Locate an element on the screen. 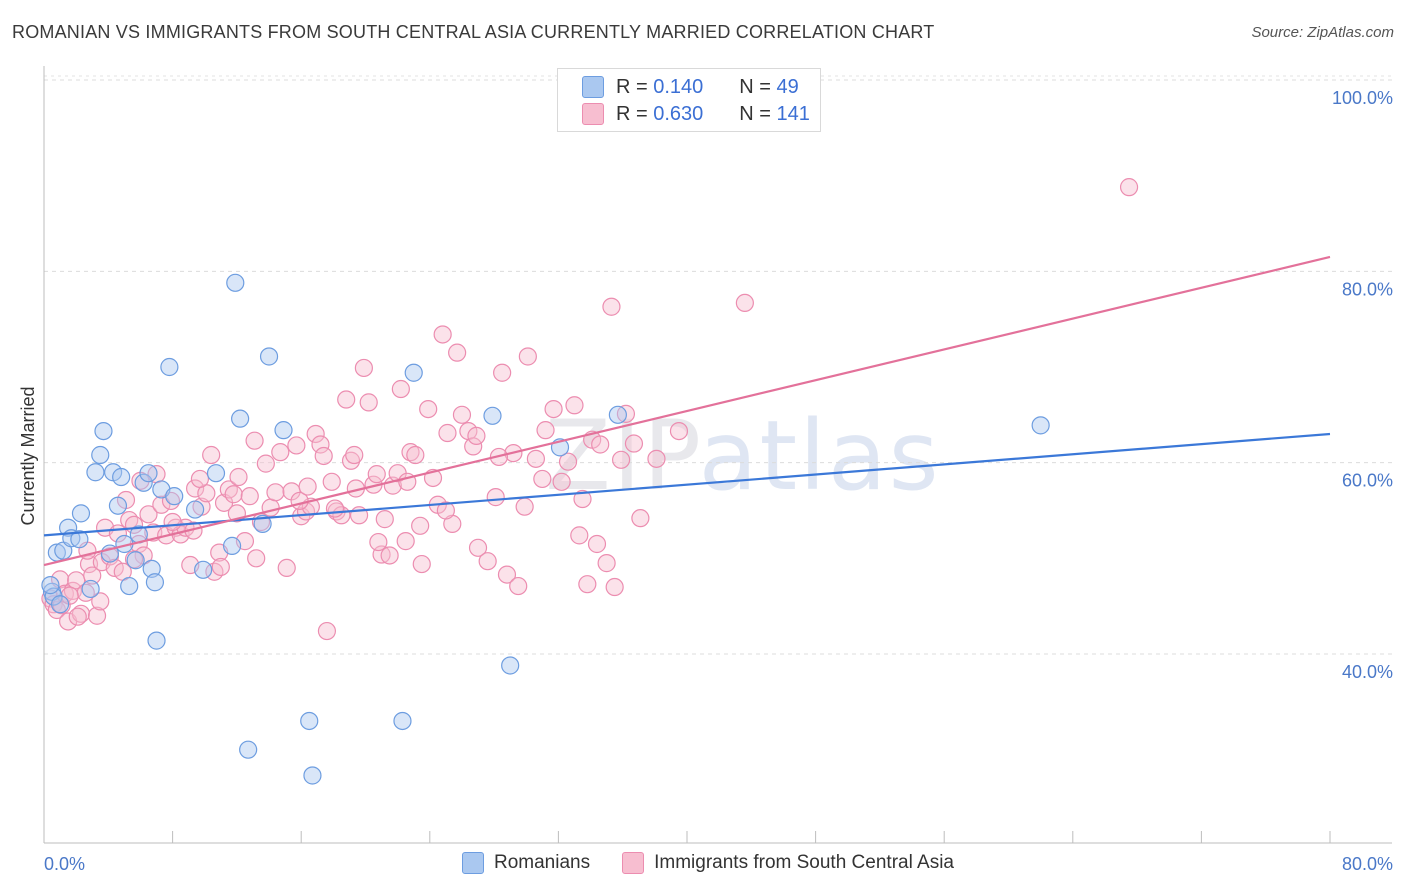  source-label: Source: ZipAtlas.com is located at coordinates (1322, 32).